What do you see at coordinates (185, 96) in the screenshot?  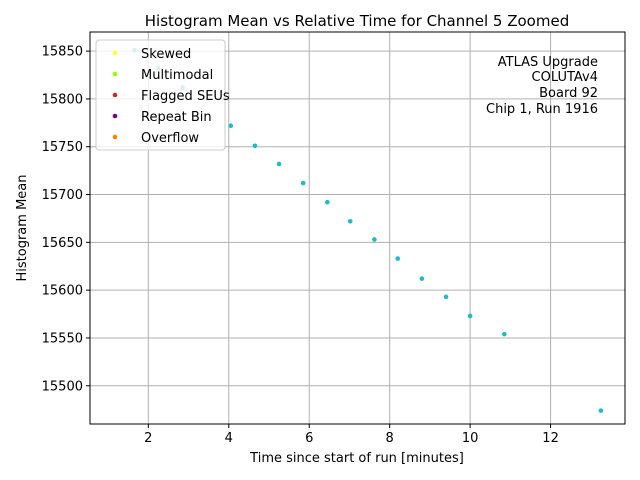 I see `legend-label: Flagged SEUs` at bounding box center [185, 96].